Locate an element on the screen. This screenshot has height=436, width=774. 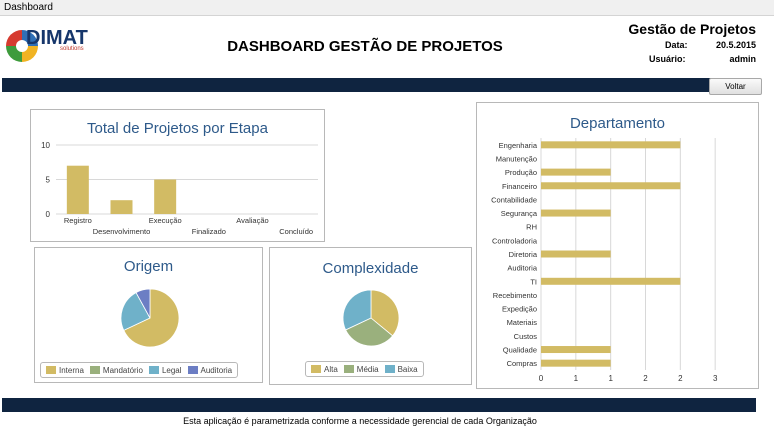
legend-label: Legal is located at coordinates (171, 370).